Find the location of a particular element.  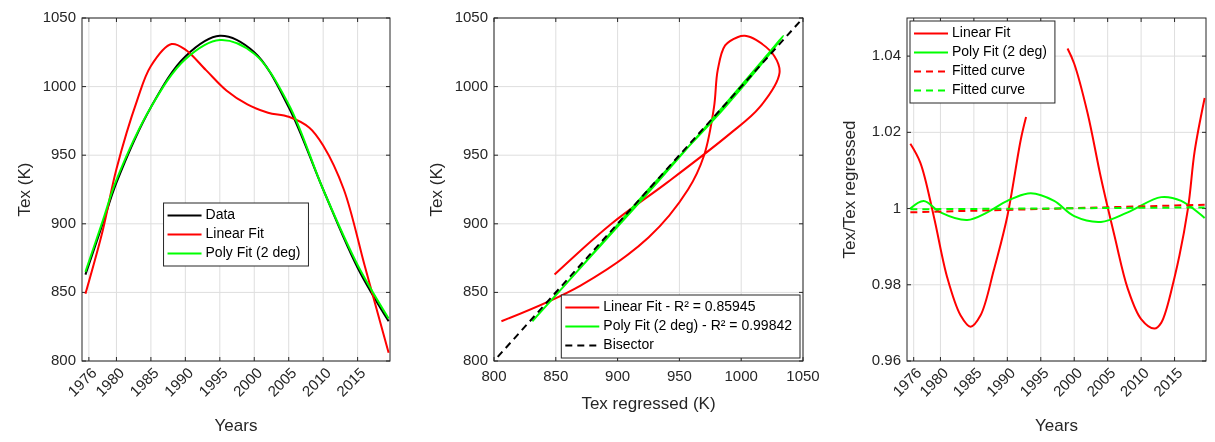

legend-label: Linear Fit - R² = 0.85945 is located at coordinates (679, 306).